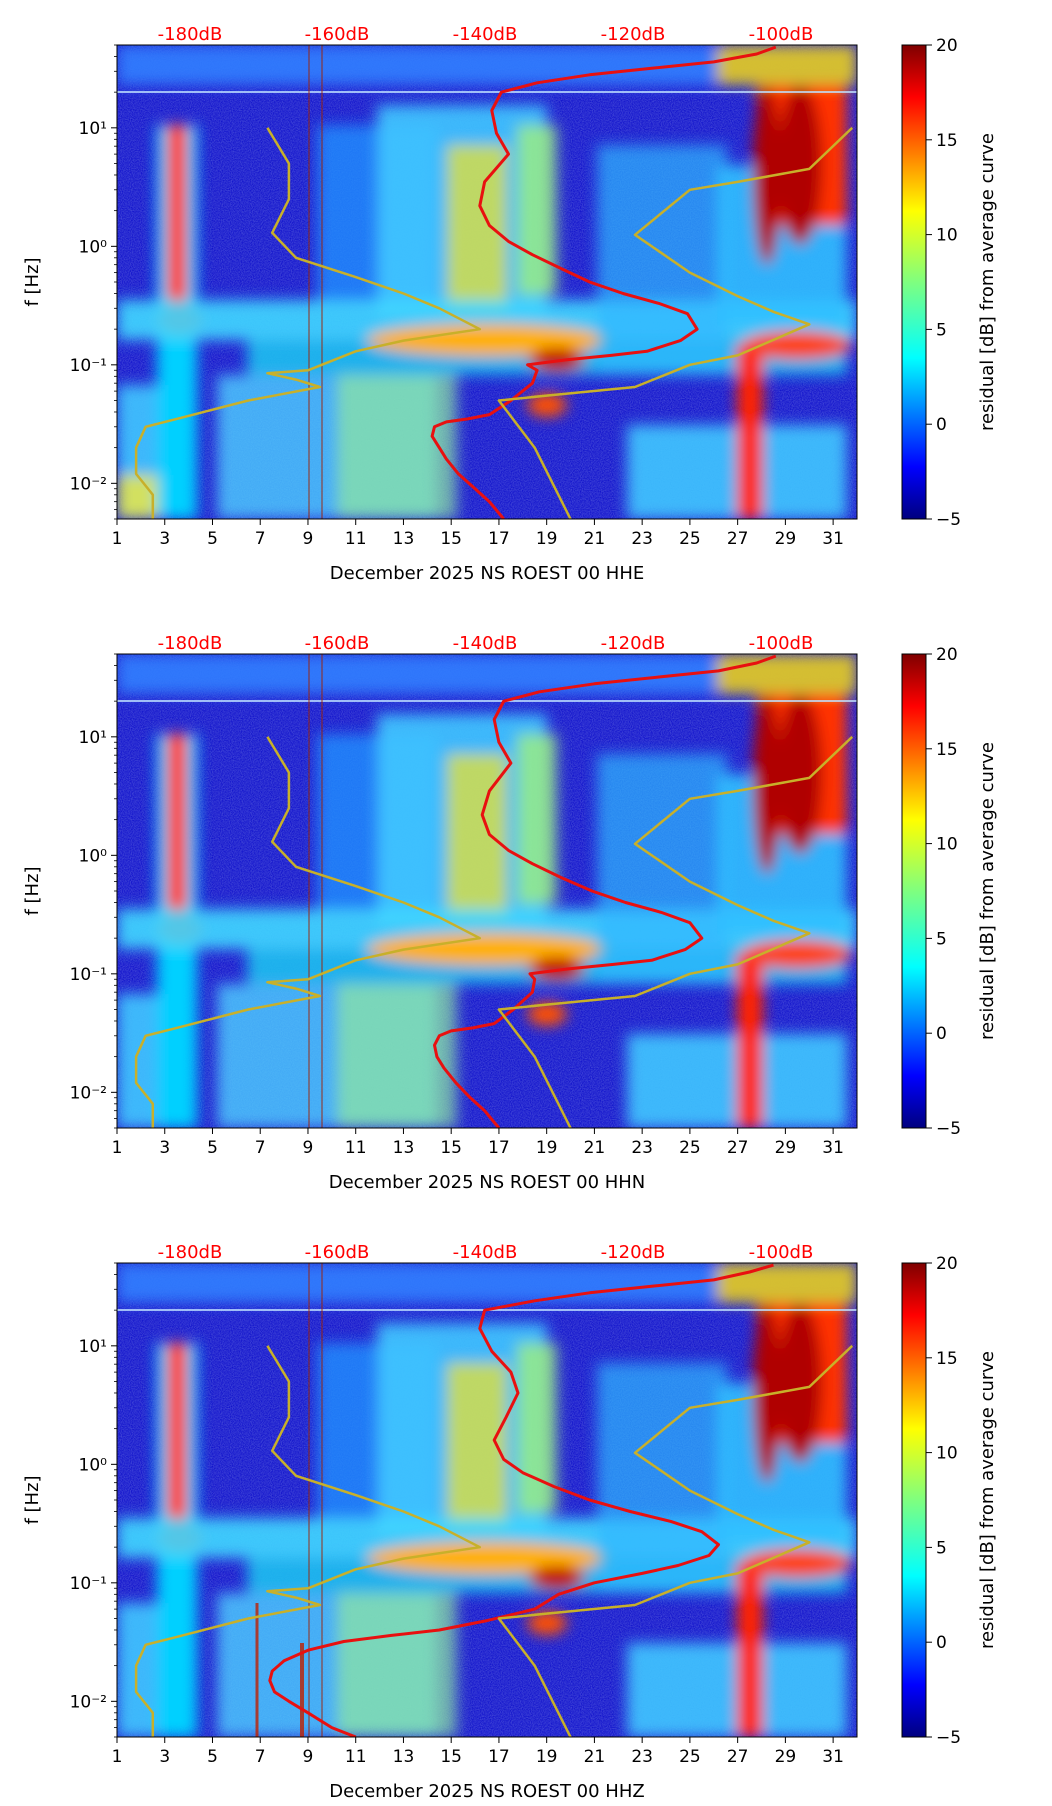 The width and height of the screenshot is (1052, 1806). I want to click on x-tick-label: 9, so click(308, 539).